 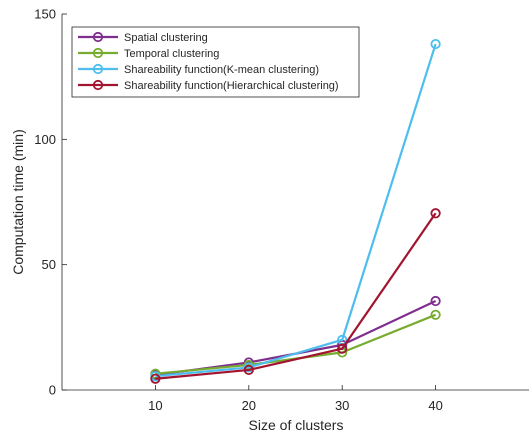 I want to click on x-tick-label: 20, so click(x=249, y=405).